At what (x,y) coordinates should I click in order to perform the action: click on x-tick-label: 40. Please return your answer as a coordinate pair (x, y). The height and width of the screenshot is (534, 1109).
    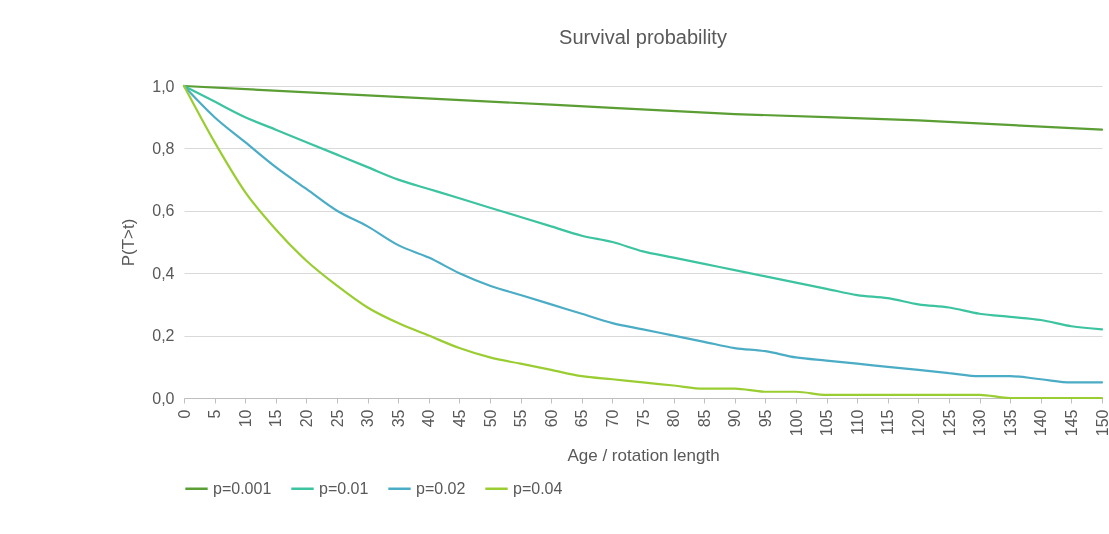
    Looking at the image, I should click on (429, 418).